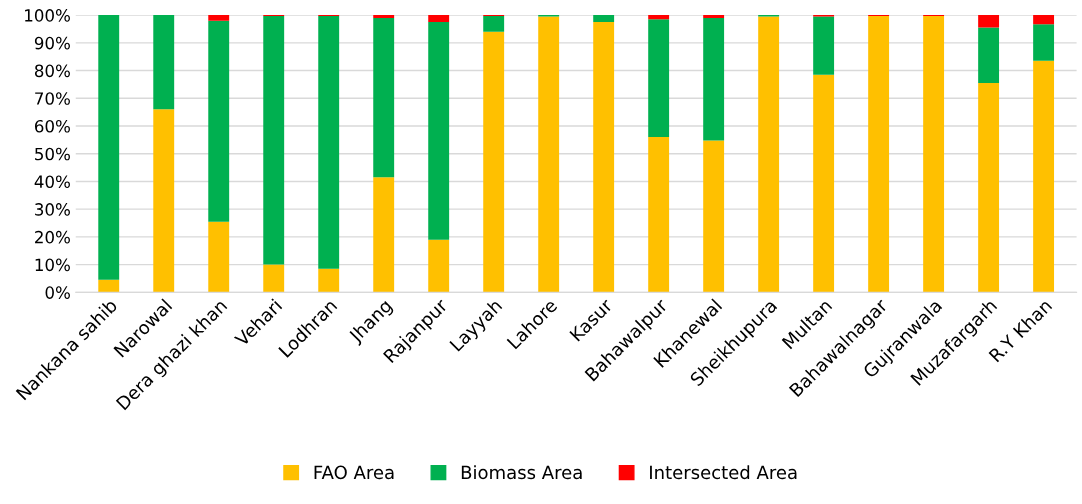 The width and height of the screenshot is (1082, 504). What do you see at coordinates (52, 154) in the screenshot?
I see `y-tick-label: 50%` at bounding box center [52, 154].